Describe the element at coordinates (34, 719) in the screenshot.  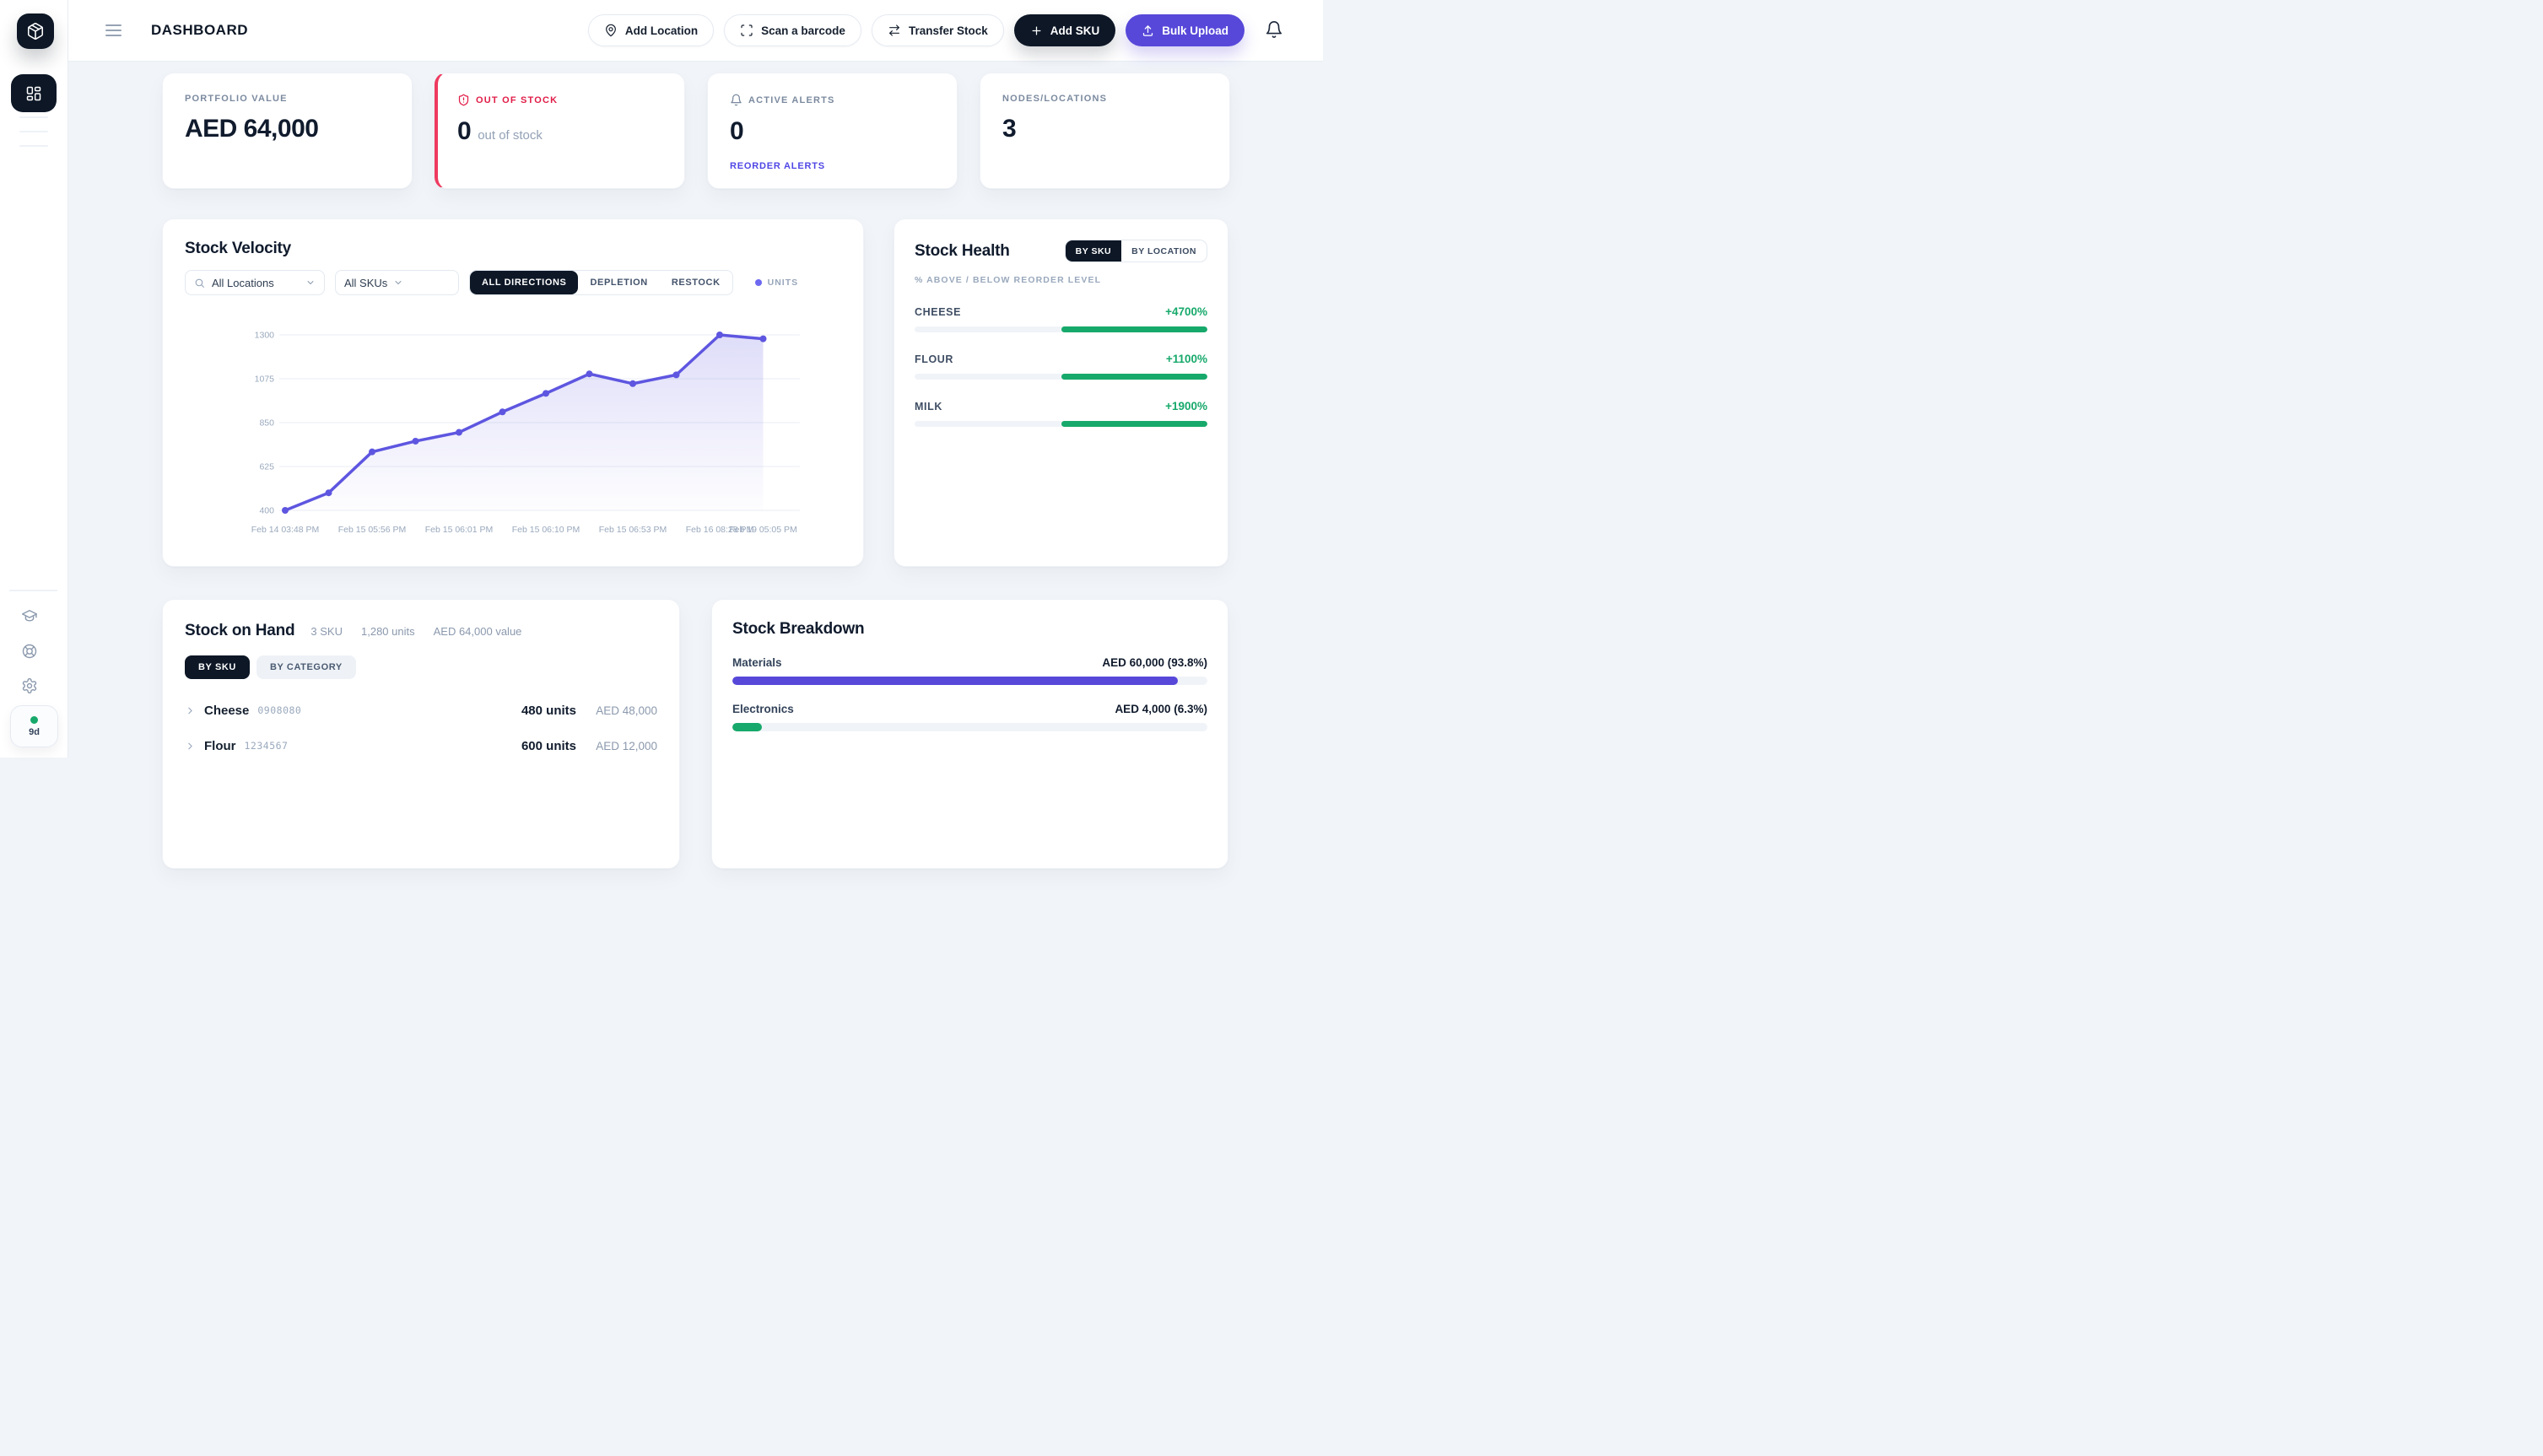
I see `status-dot-icon` at that location.